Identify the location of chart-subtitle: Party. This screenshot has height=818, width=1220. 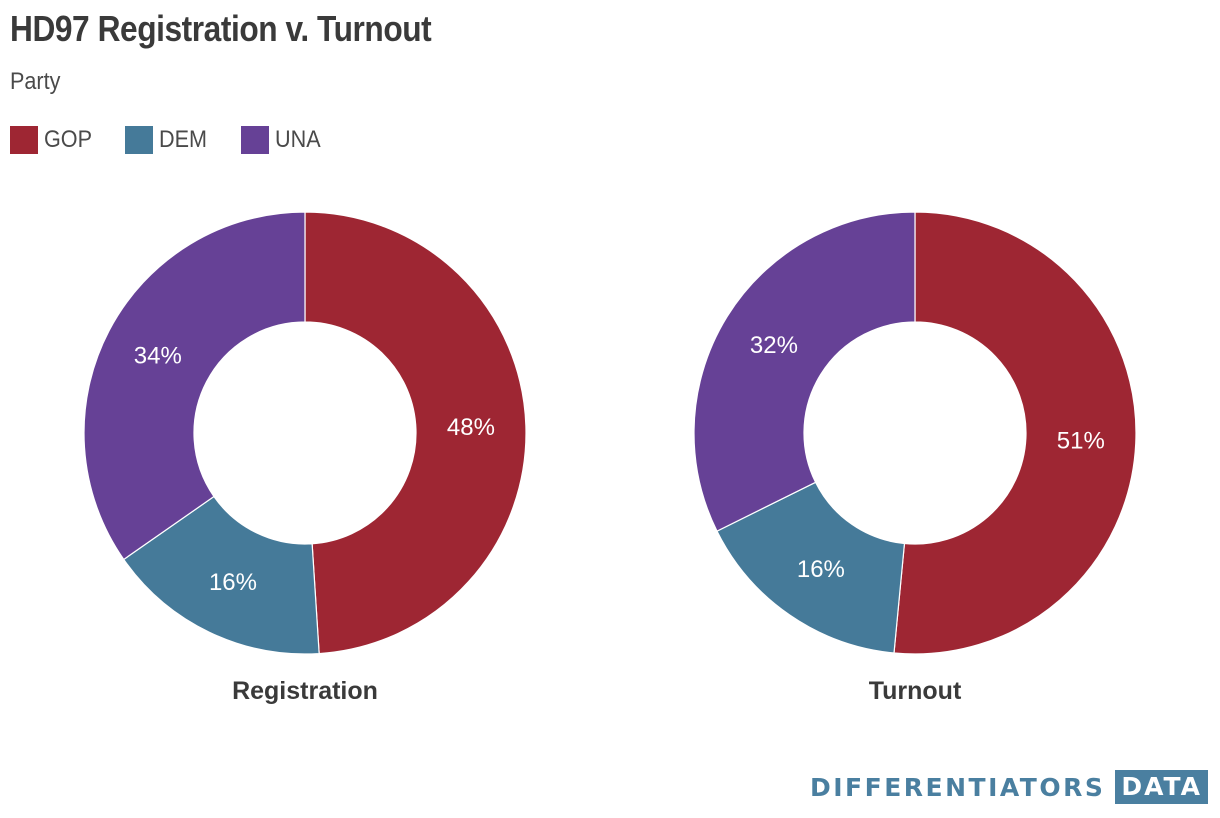
(35, 81).